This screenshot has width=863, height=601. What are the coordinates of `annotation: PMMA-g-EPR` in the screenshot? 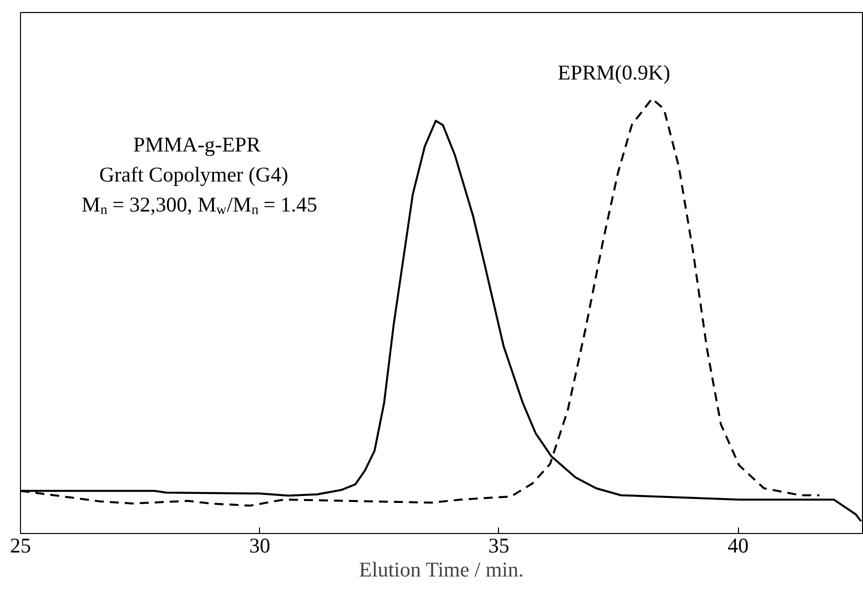 It's located at (196, 144).